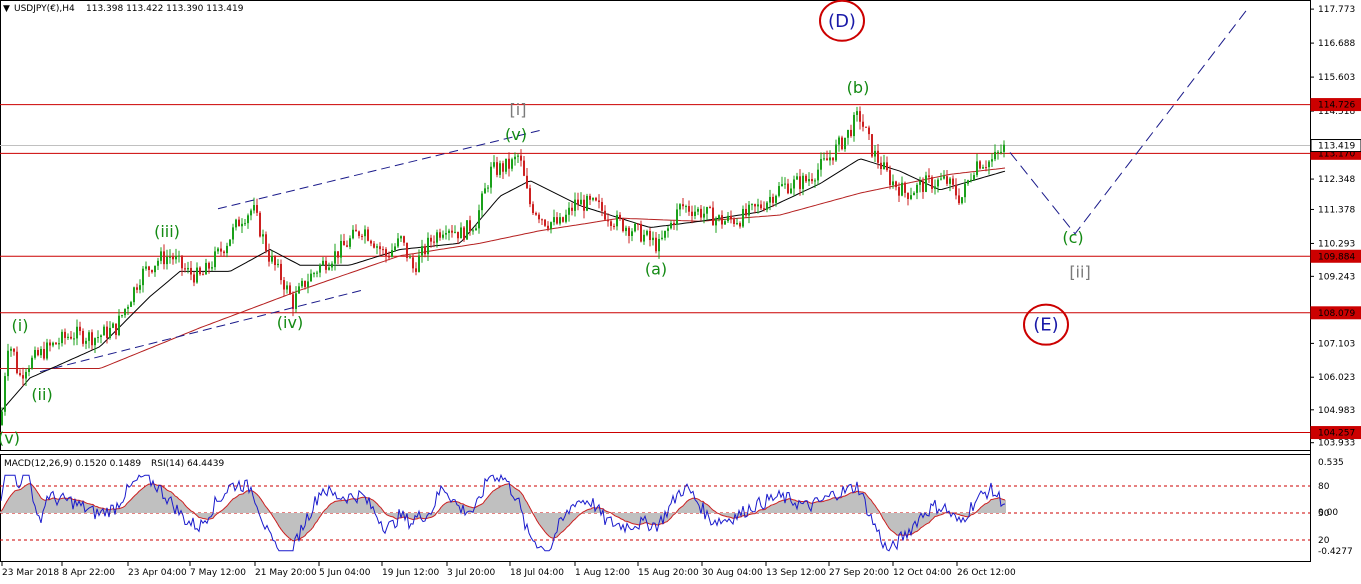 Image resolution: width=1361 pixels, height=584 pixels. What do you see at coordinates (656, 269) in the screenshot?
I see `wave-label: (a)` at bounding box center [656, 269].